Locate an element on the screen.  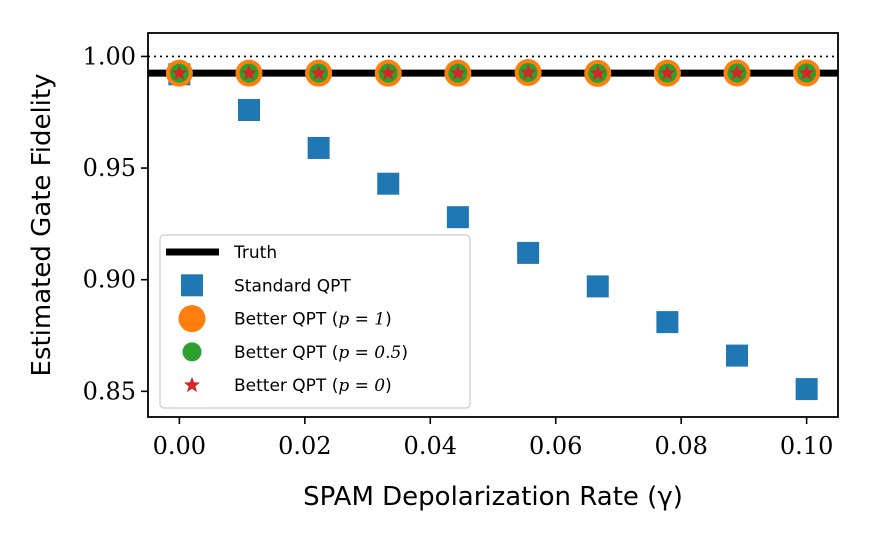
x-tick-label: 0.08 is located at coordinates (680, 446).